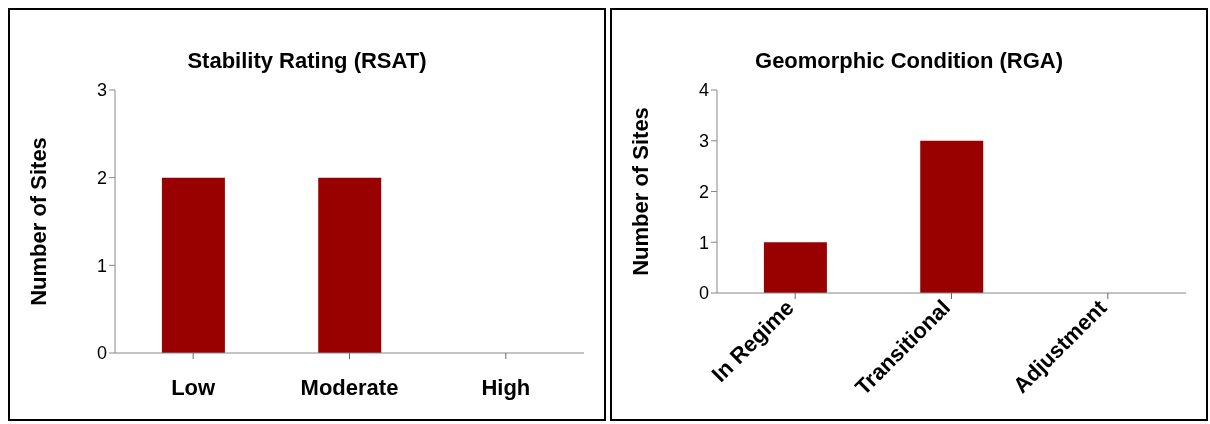  I want to click on chart-title: Stability Rating (RSAT), so click(307, 61).